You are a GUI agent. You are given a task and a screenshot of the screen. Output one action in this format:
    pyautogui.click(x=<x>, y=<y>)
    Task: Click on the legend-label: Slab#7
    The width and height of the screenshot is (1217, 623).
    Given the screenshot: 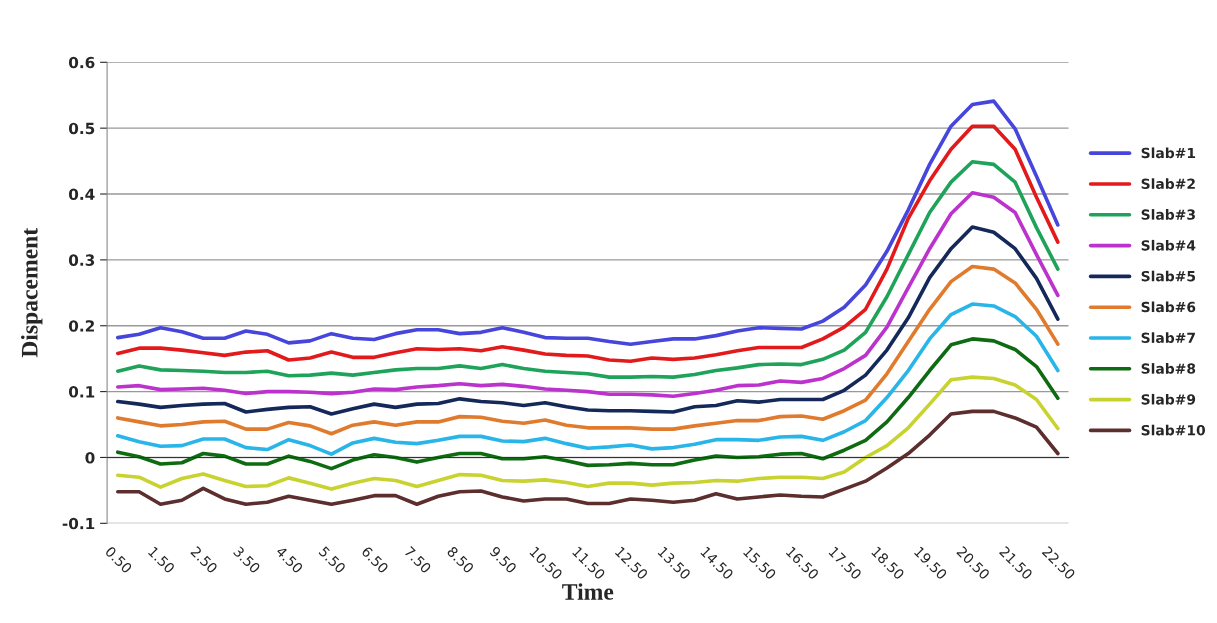 What is the action you would take?
    pyautogui.click(x=1168, y=338)
    